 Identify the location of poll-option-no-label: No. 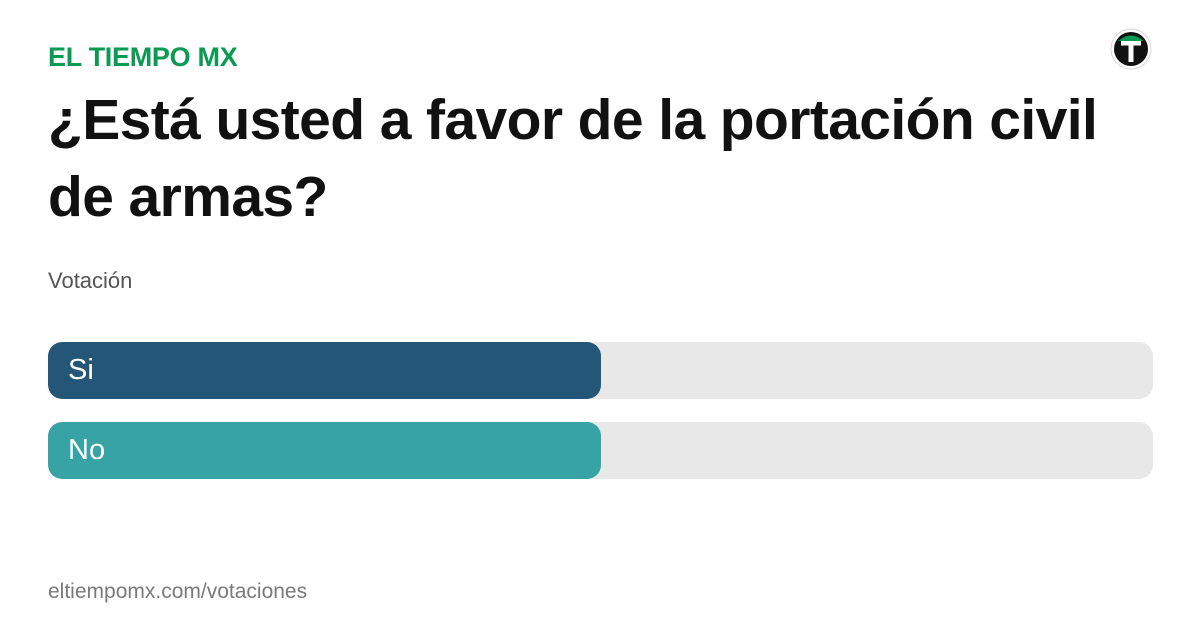
(87, 450).